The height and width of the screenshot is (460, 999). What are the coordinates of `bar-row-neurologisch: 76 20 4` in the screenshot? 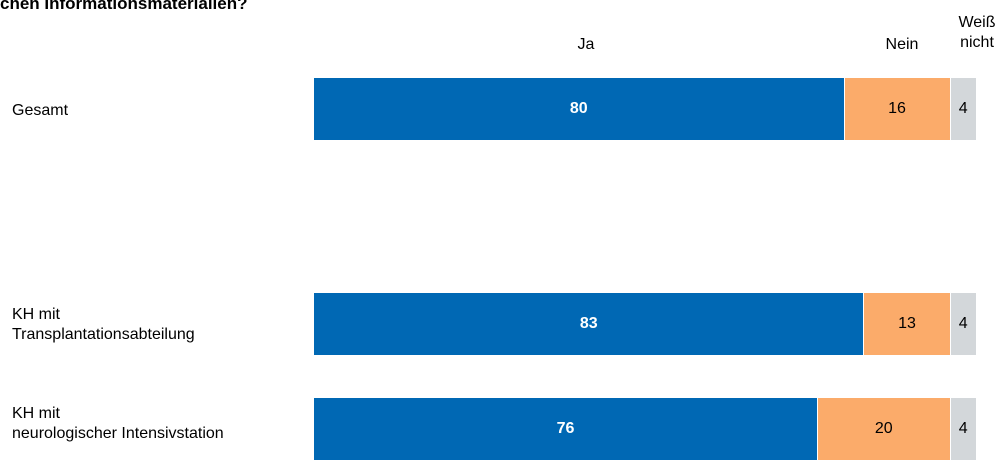 It's located at (645, 429).